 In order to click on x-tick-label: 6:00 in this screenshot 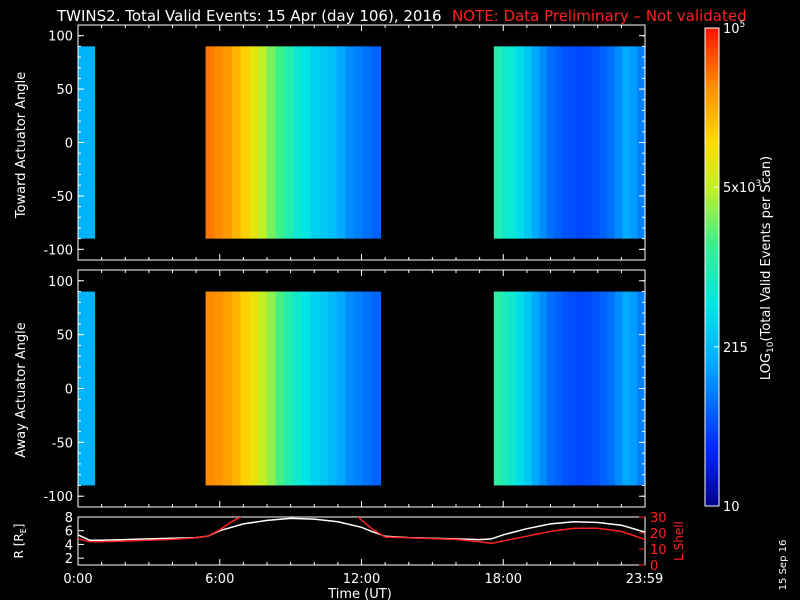, I will do `click(219, 579)`.